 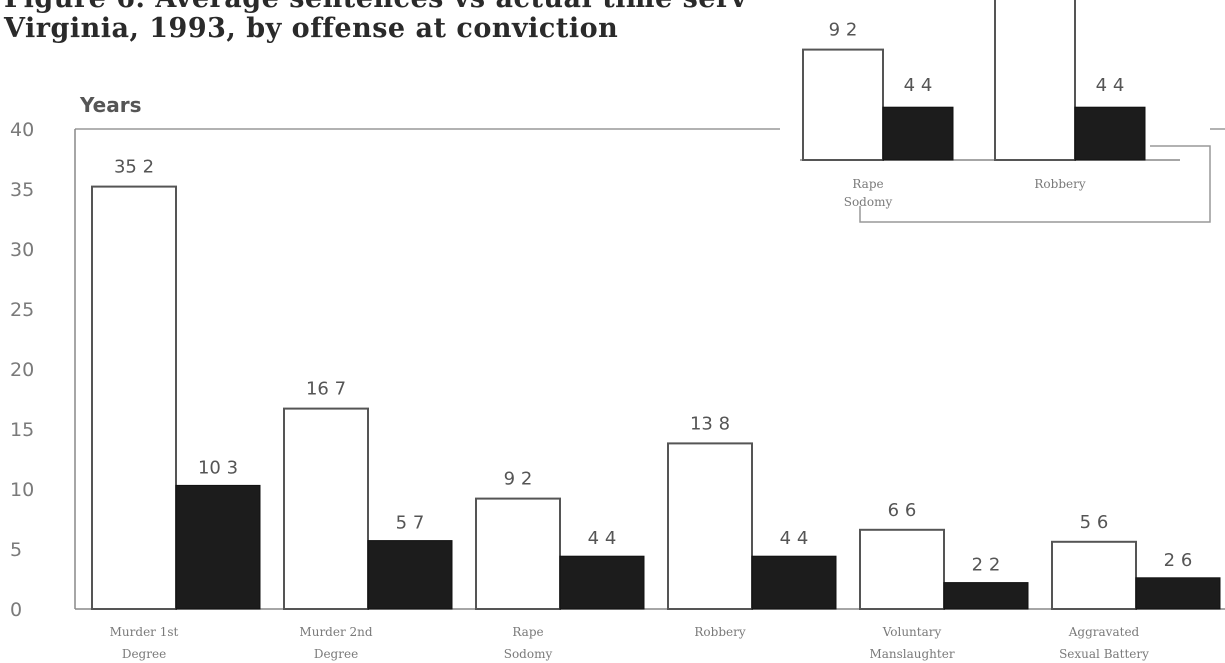 I want to click on category-label: Aggravated, so click(x=1104, y=632).